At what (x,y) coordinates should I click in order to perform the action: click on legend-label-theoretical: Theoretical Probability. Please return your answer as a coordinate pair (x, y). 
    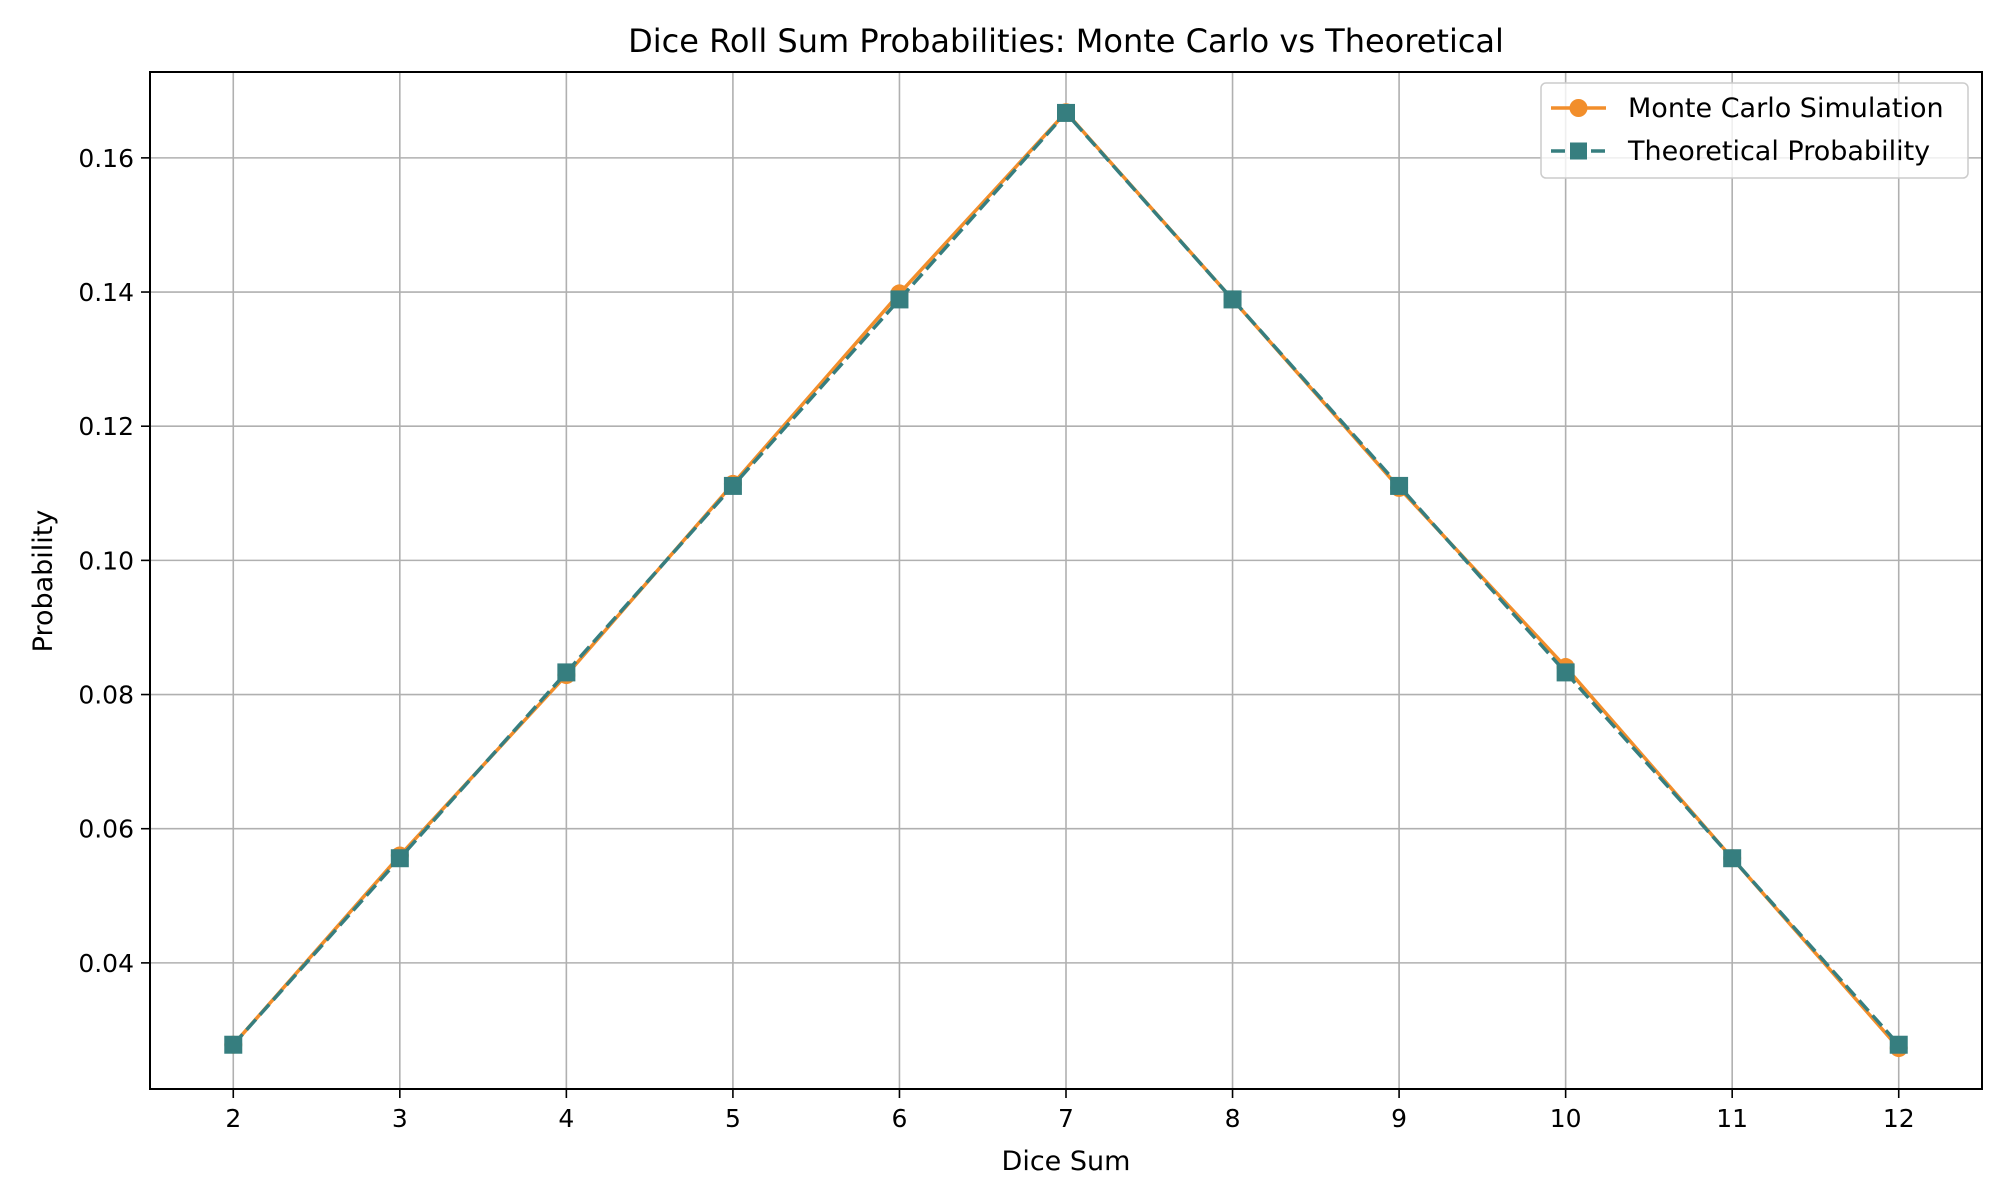
    Looking at the image, I should click on (1778, 151).